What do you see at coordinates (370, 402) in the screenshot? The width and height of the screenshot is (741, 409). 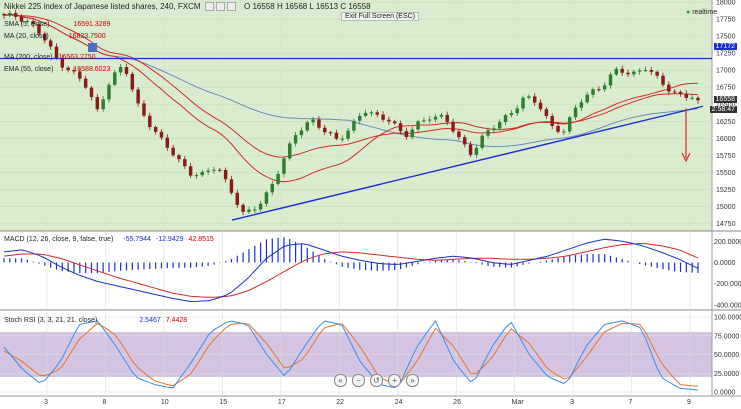 I see `time-axis` at bounding box center [370, 402].